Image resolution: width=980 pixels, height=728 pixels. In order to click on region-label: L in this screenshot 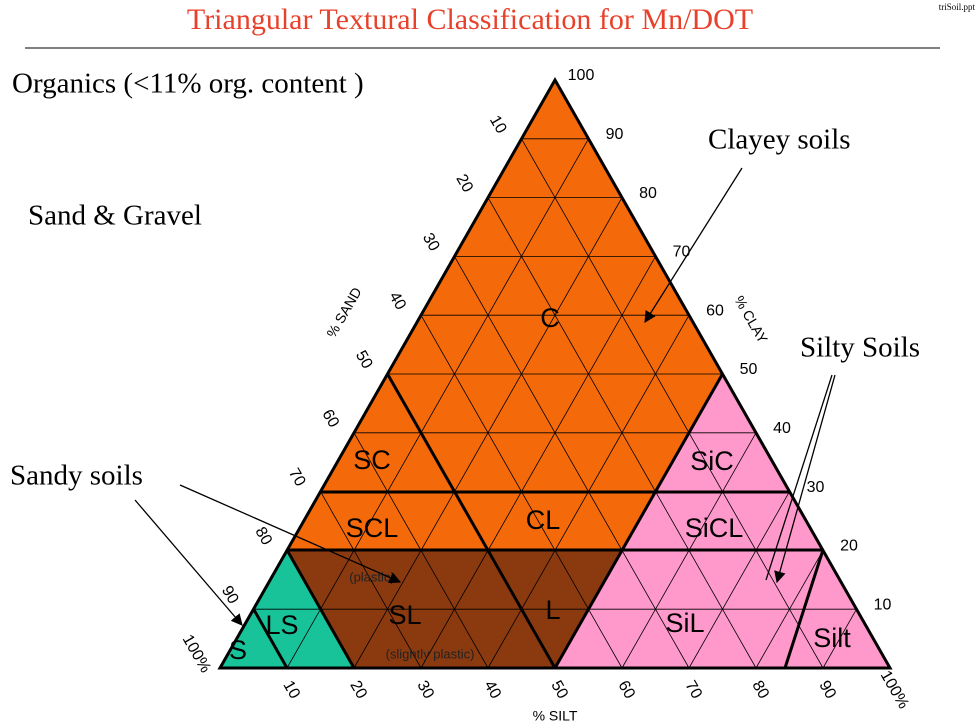, I will do `click(552, 610)`.